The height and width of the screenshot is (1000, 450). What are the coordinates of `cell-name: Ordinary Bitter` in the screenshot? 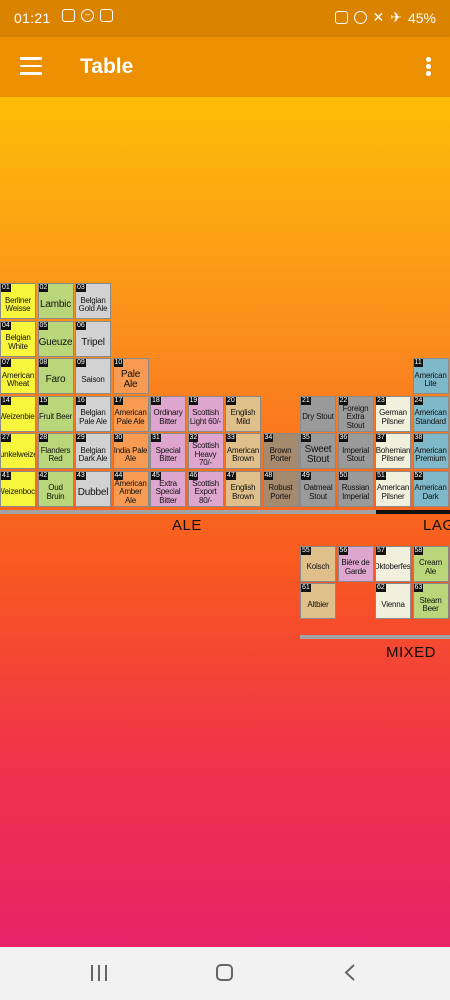 It's located at (168, 417).